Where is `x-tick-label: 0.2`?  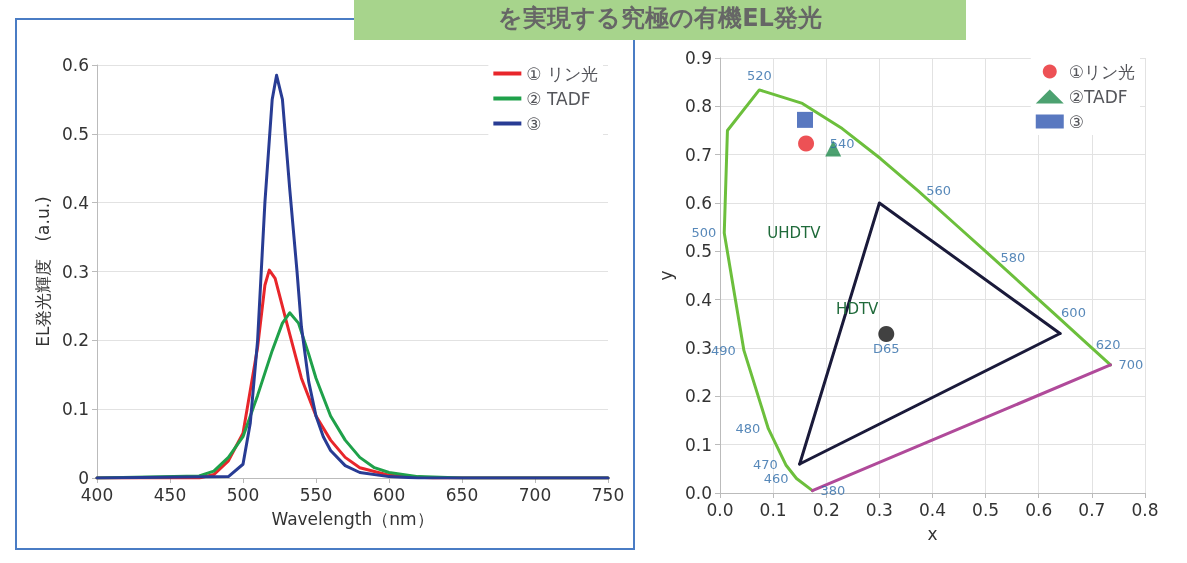 x-tick-label: 0.2 is located at coordinates (826, 509).